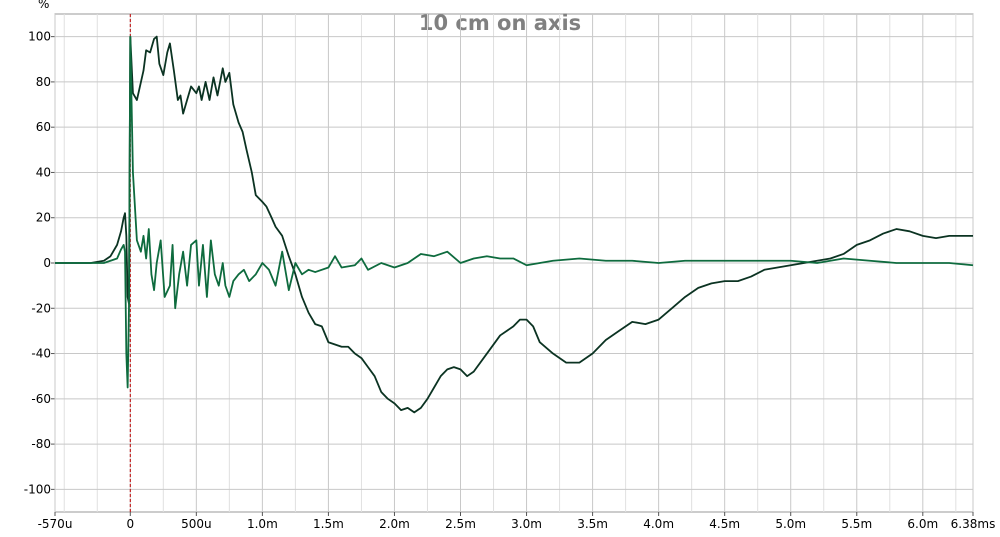 This screenshot has width=1000, height=537. What do you see at coordinates (460, 524) in the screenshot?
I see `x-tick-label: 2.5m` at bounding box center [460, 524].